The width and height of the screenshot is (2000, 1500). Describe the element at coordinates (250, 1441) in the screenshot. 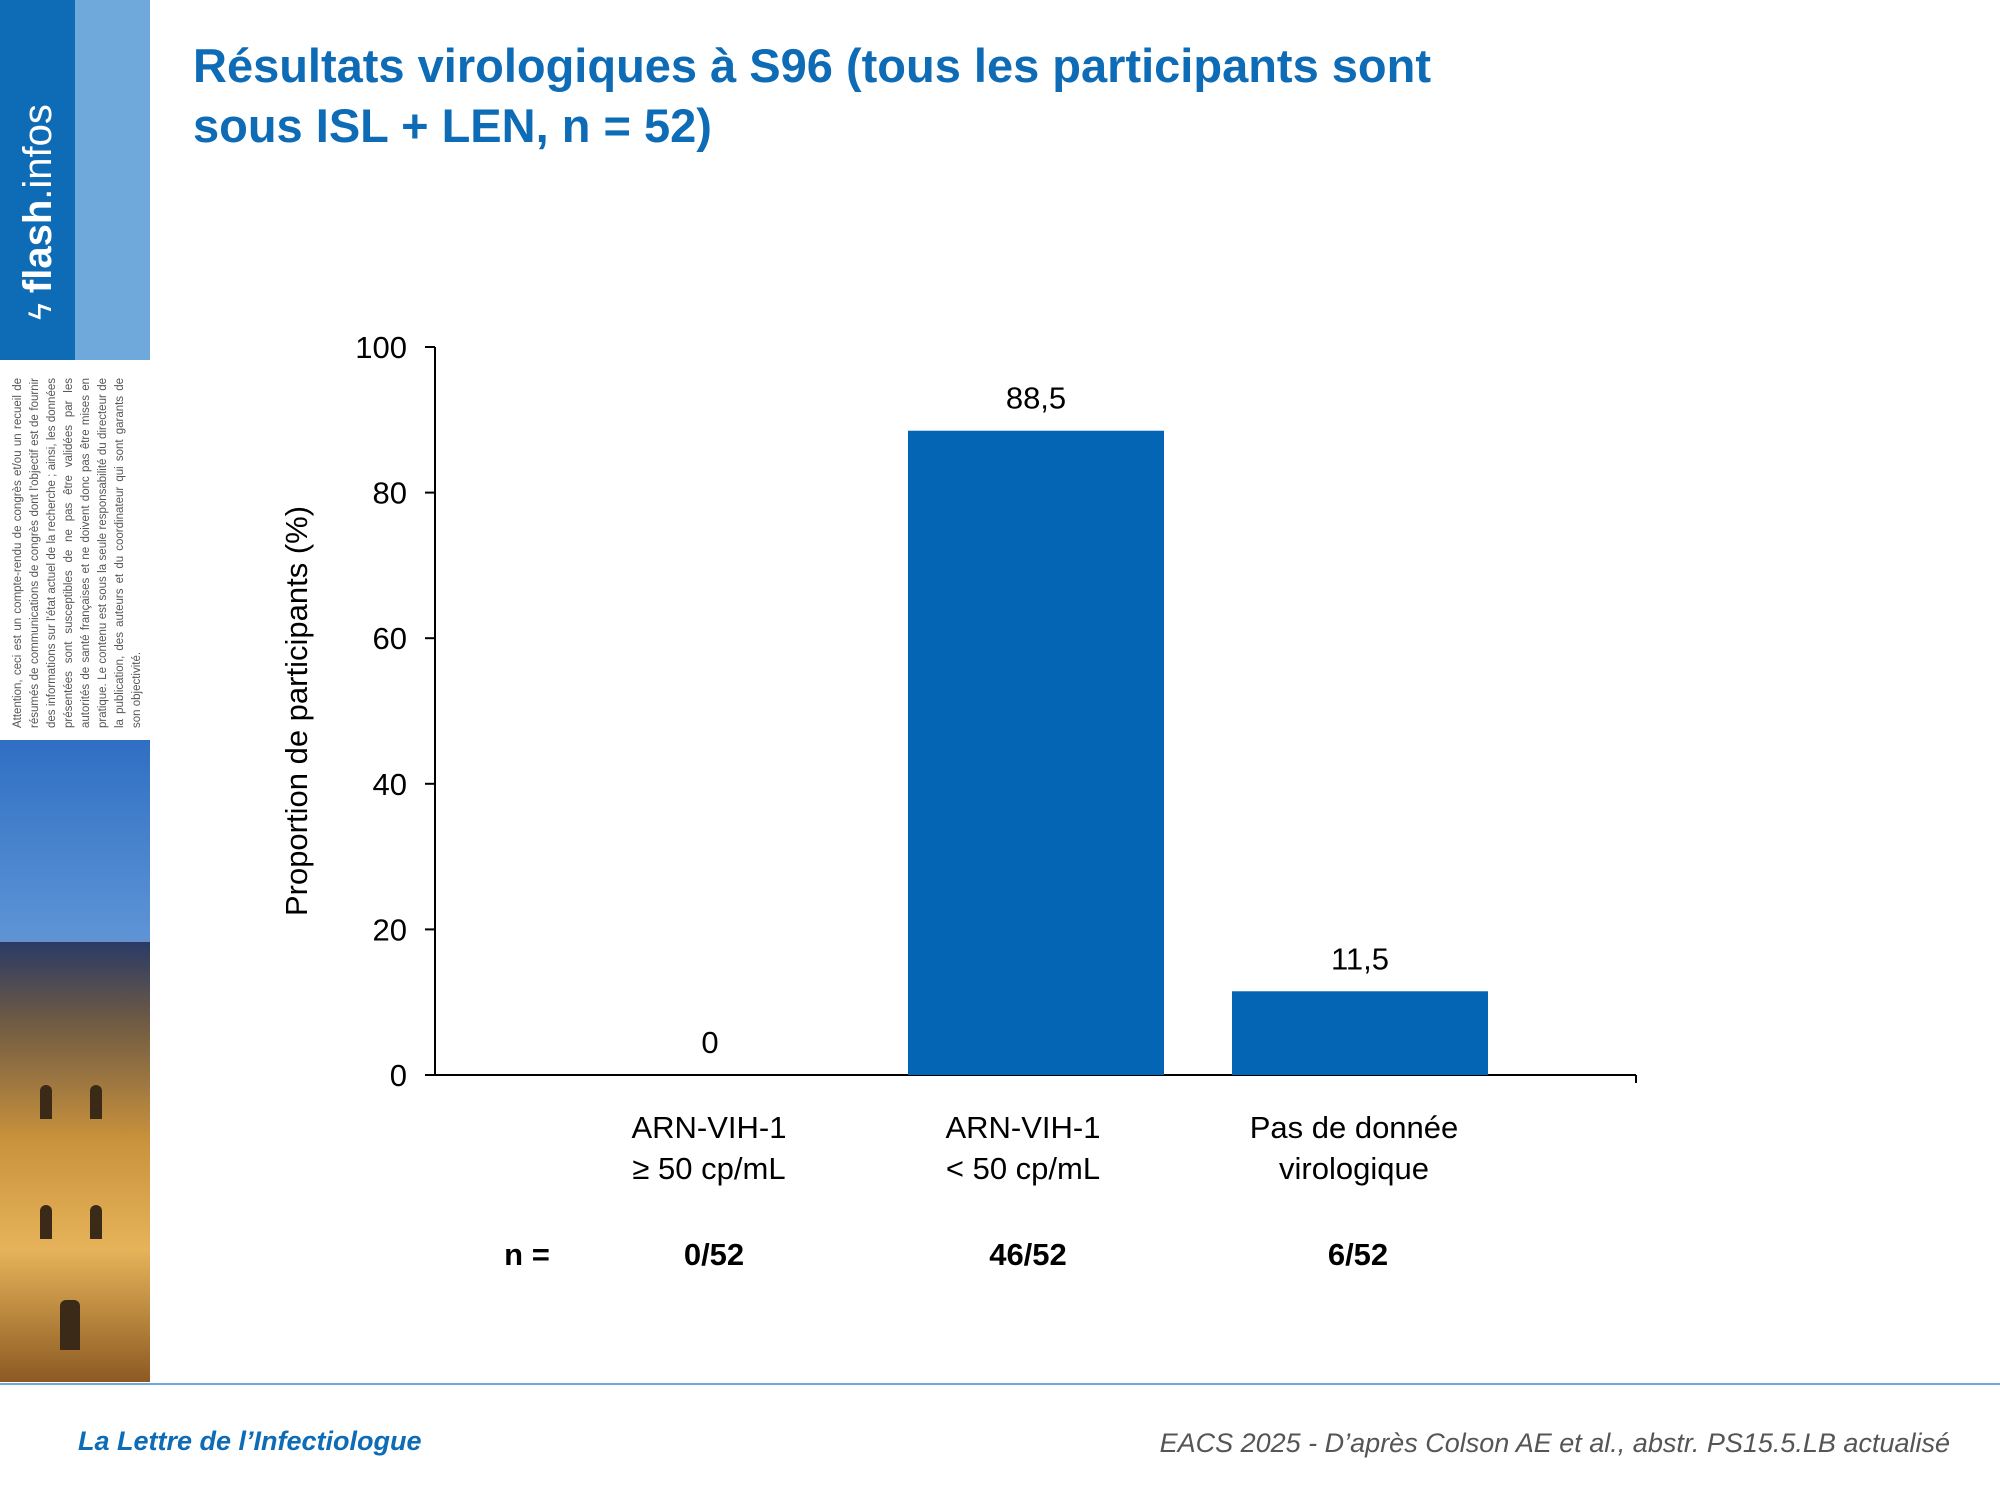

I see `journal-name: La Lettre de l’Infectiologue` at that location.